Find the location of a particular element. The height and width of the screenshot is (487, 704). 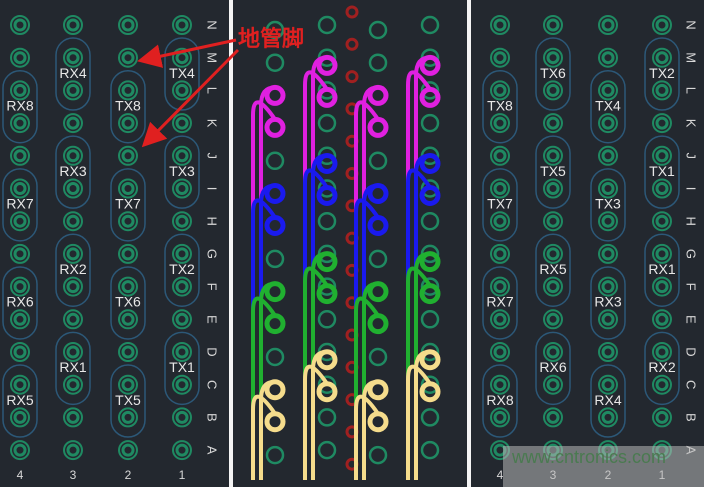

row-letter: H is located at coordinates (212, 221).